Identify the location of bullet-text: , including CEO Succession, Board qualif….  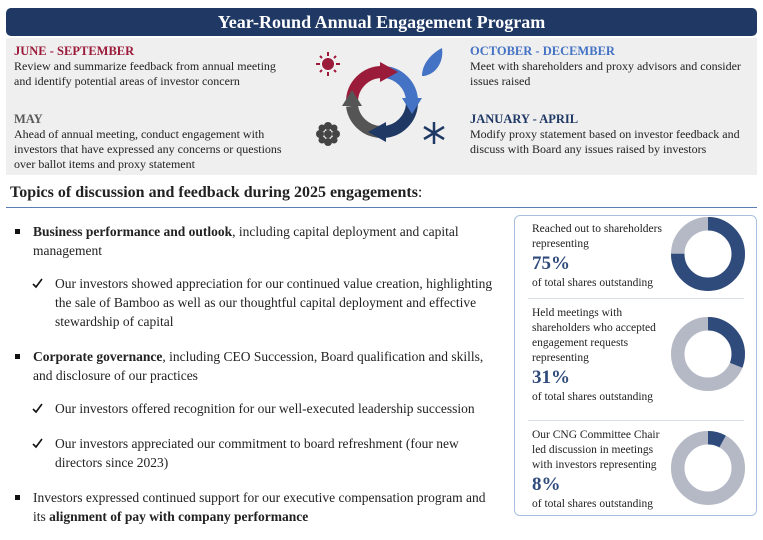
(258, 366).